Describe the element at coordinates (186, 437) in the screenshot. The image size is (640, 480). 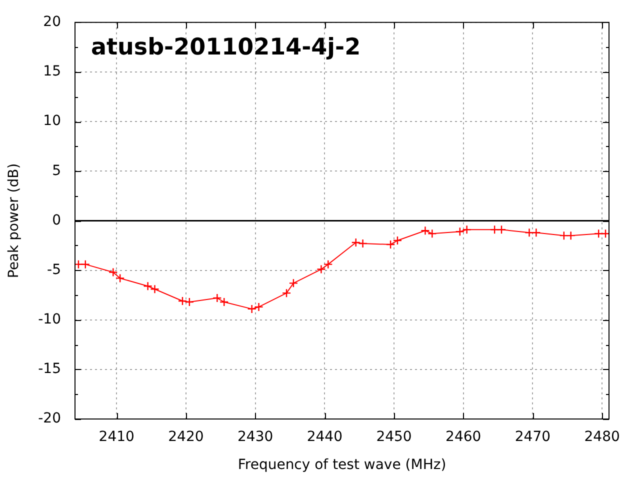
I see `x-tick-label: 2420` at that location.